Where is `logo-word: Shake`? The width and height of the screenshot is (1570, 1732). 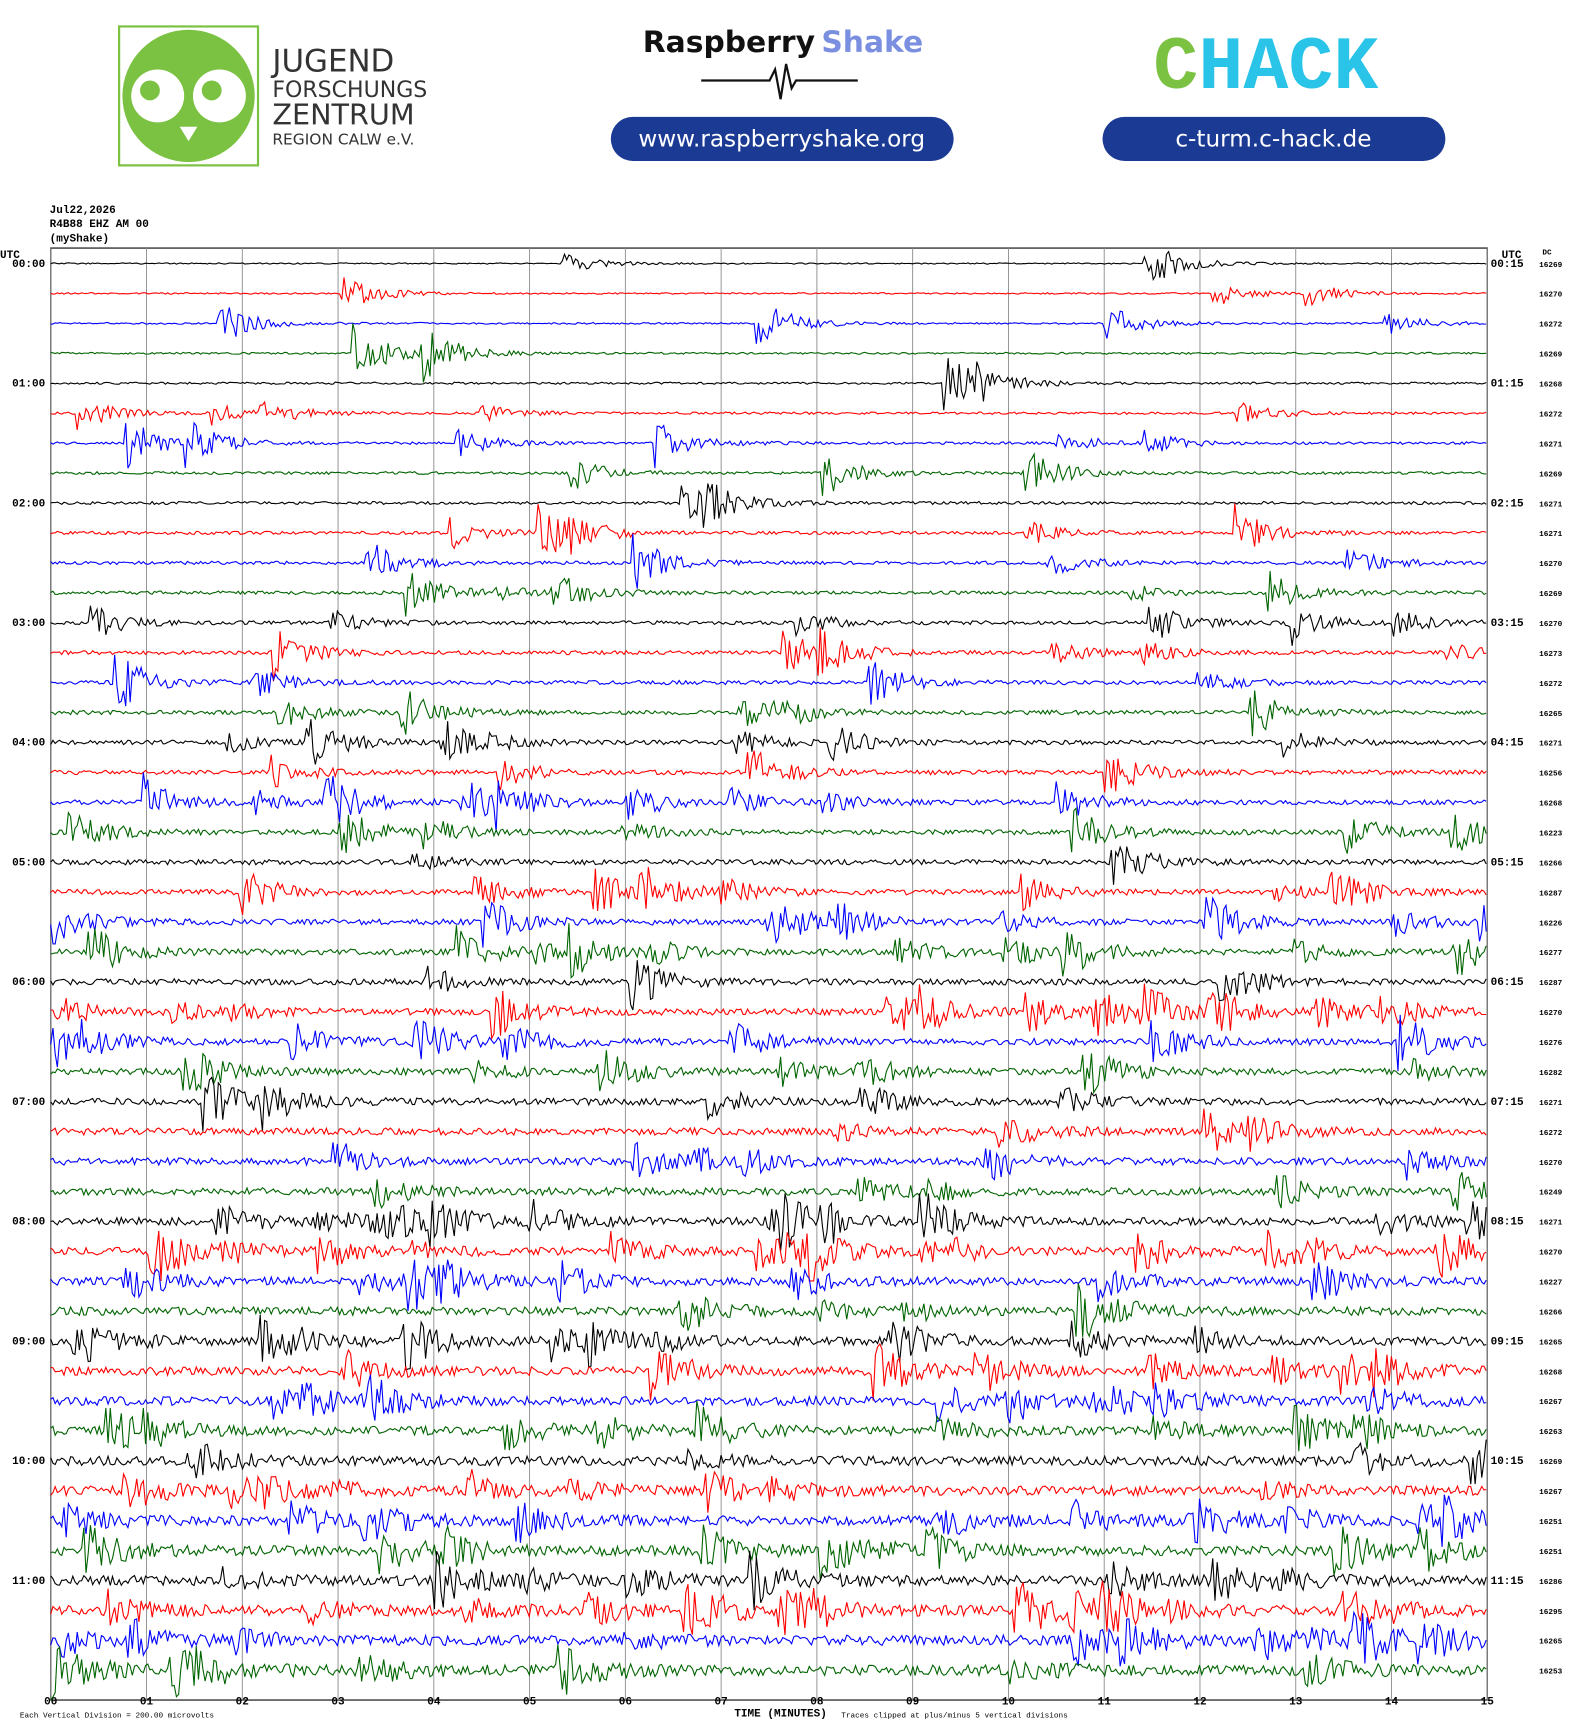 logo-word: Shake is located at coordinates (872, 42).